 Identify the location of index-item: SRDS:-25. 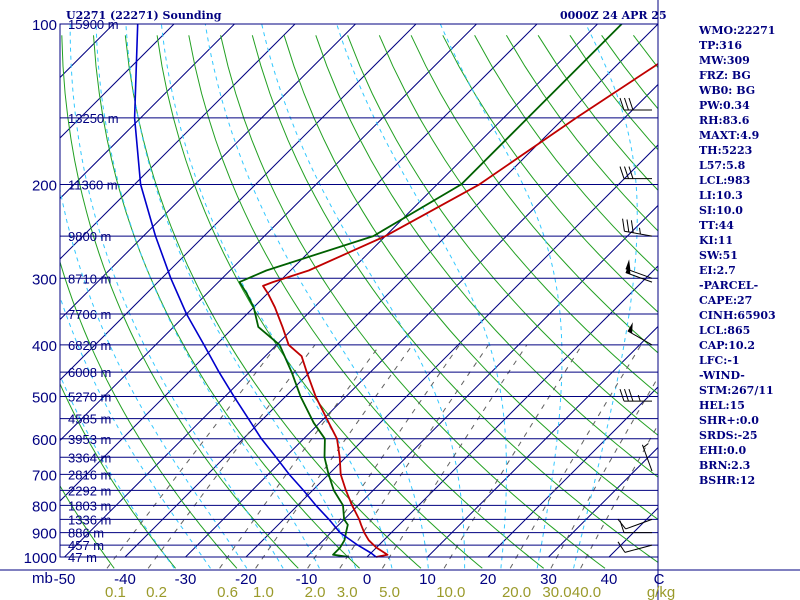
(728, 435).